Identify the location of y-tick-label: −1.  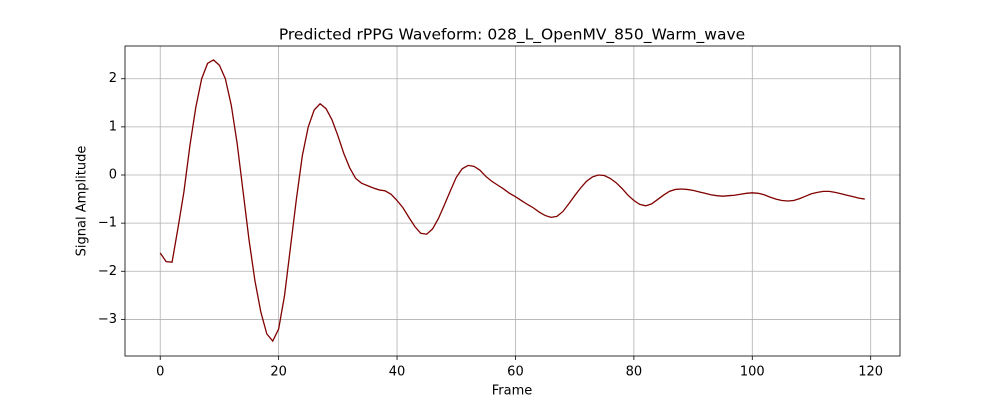
(107, 223).